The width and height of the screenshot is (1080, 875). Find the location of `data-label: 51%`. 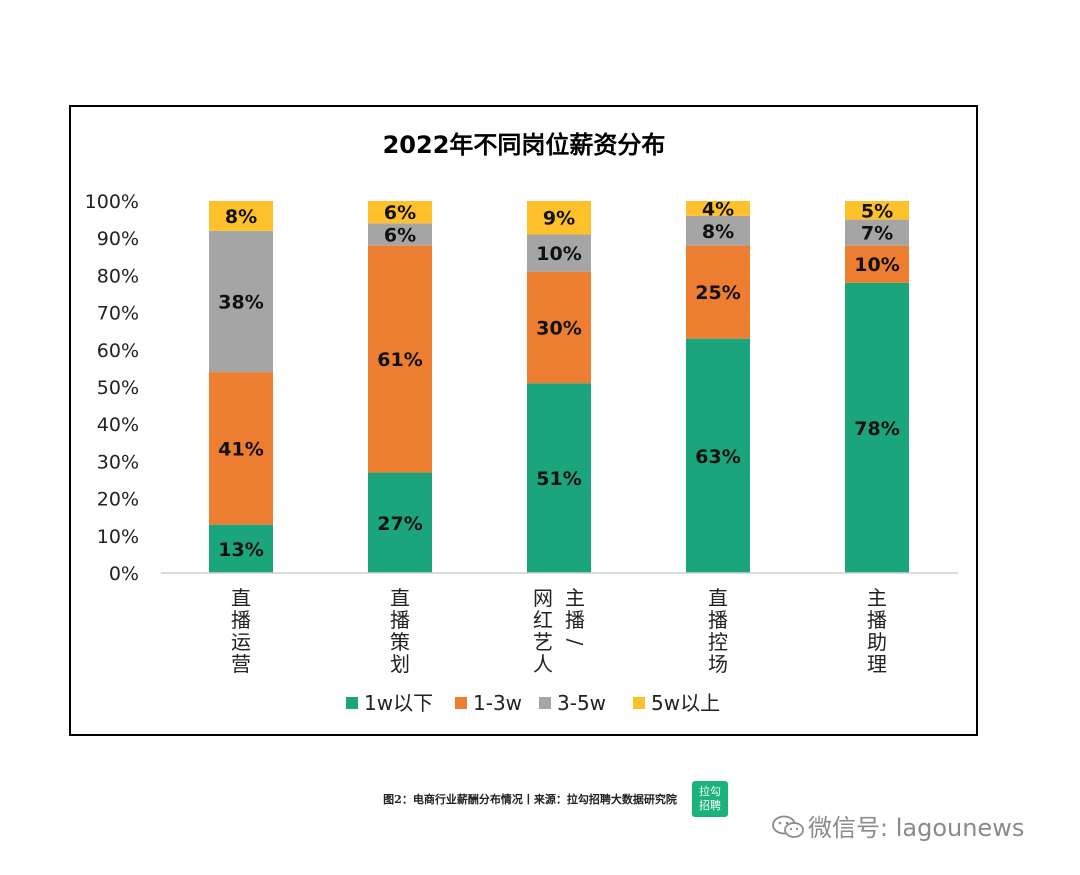

data-label: 51% is located at coordinates (558, 479).